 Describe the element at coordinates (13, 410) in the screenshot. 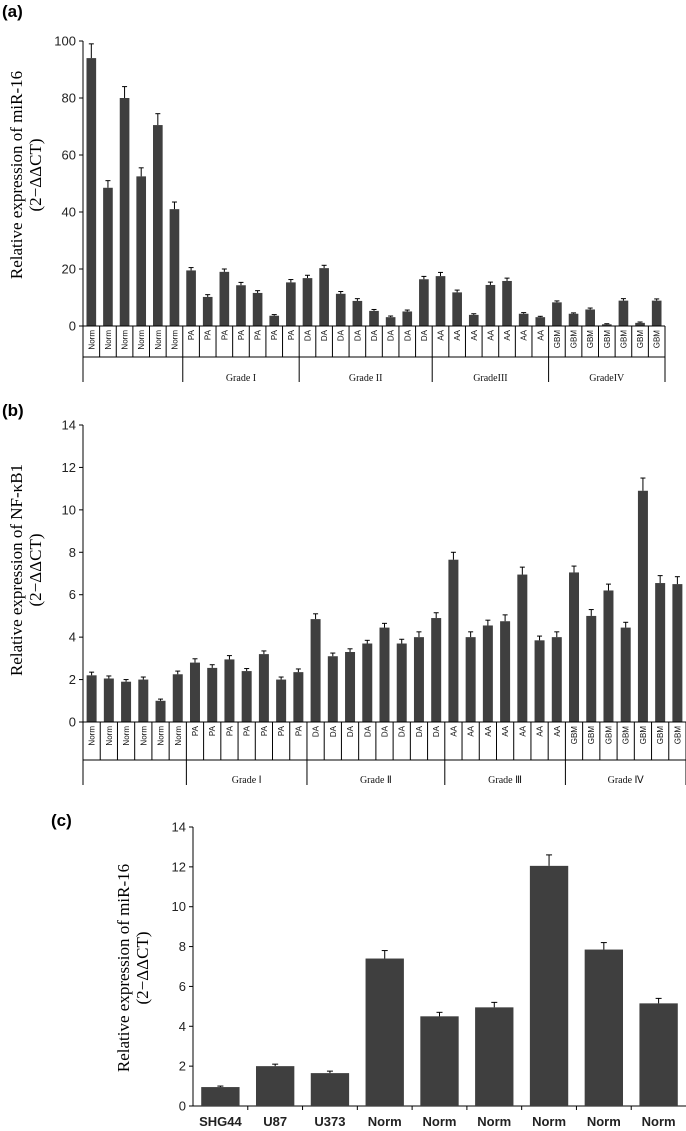

I see `panel-label-b: (b)` at that location.